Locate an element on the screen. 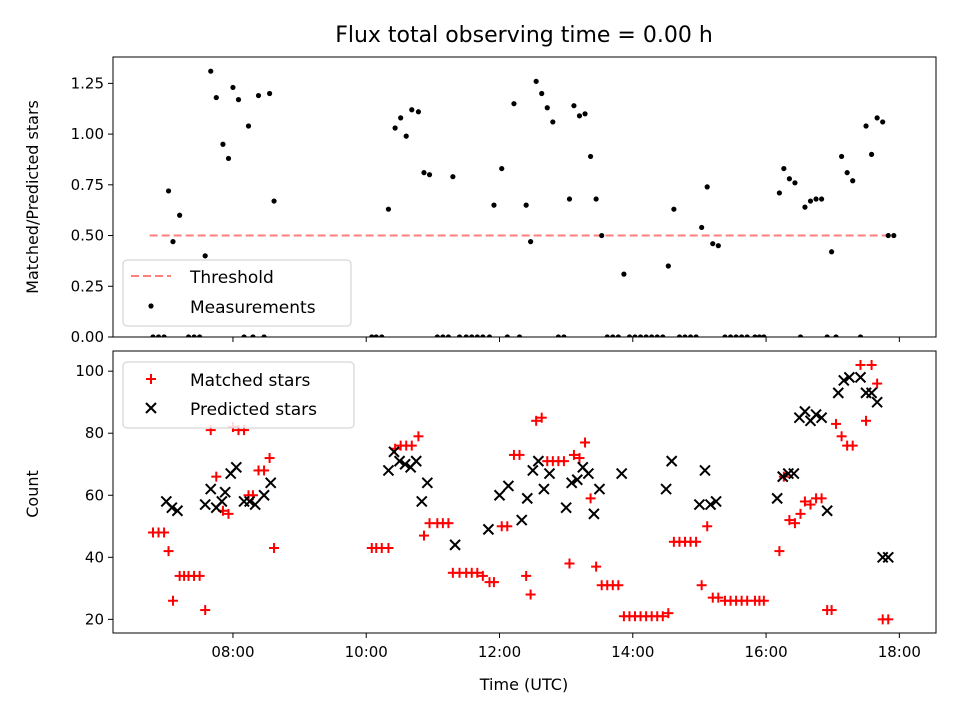  top-y-axis-label: Matched/Predicted stars is located at coordinates (32, 197).